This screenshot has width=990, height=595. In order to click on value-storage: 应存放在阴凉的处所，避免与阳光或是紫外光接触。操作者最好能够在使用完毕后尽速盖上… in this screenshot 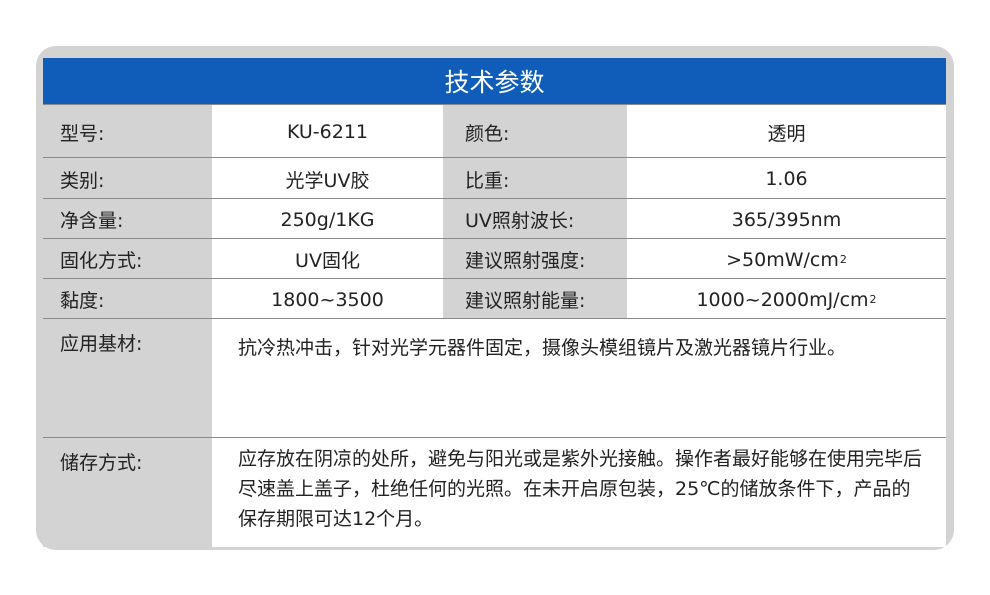, I will do `click(580, 489)`.